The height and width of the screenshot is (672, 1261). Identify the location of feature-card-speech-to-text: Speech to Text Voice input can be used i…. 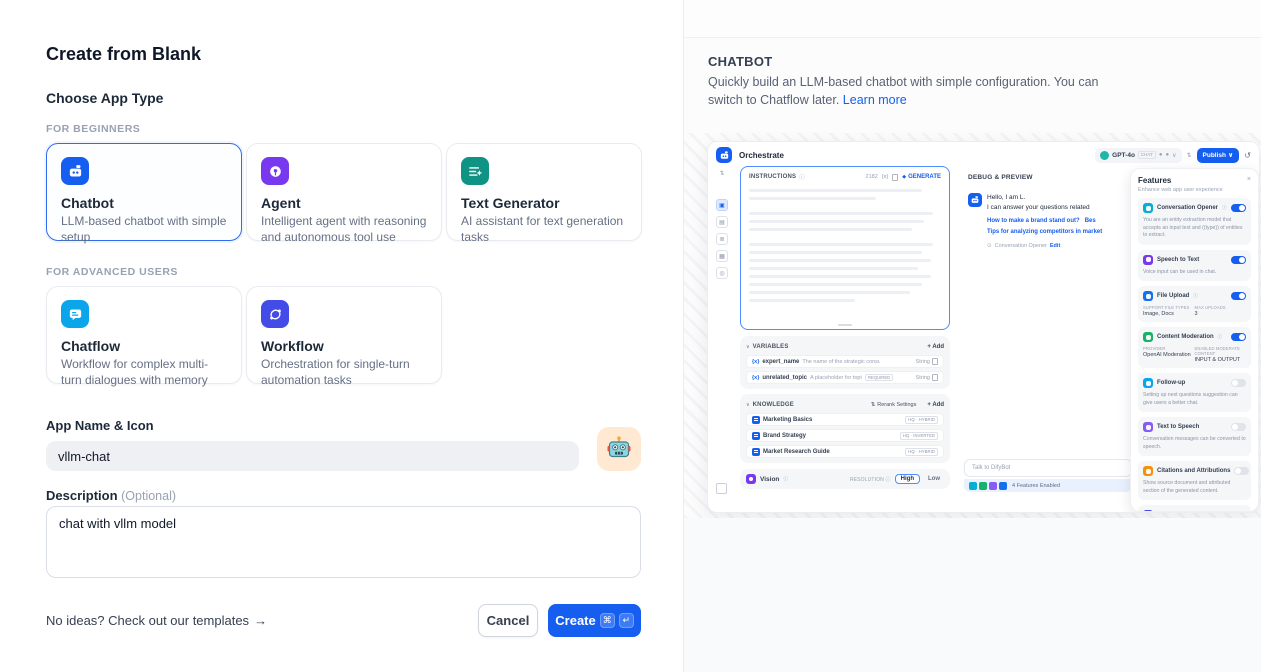
(1194, 265).